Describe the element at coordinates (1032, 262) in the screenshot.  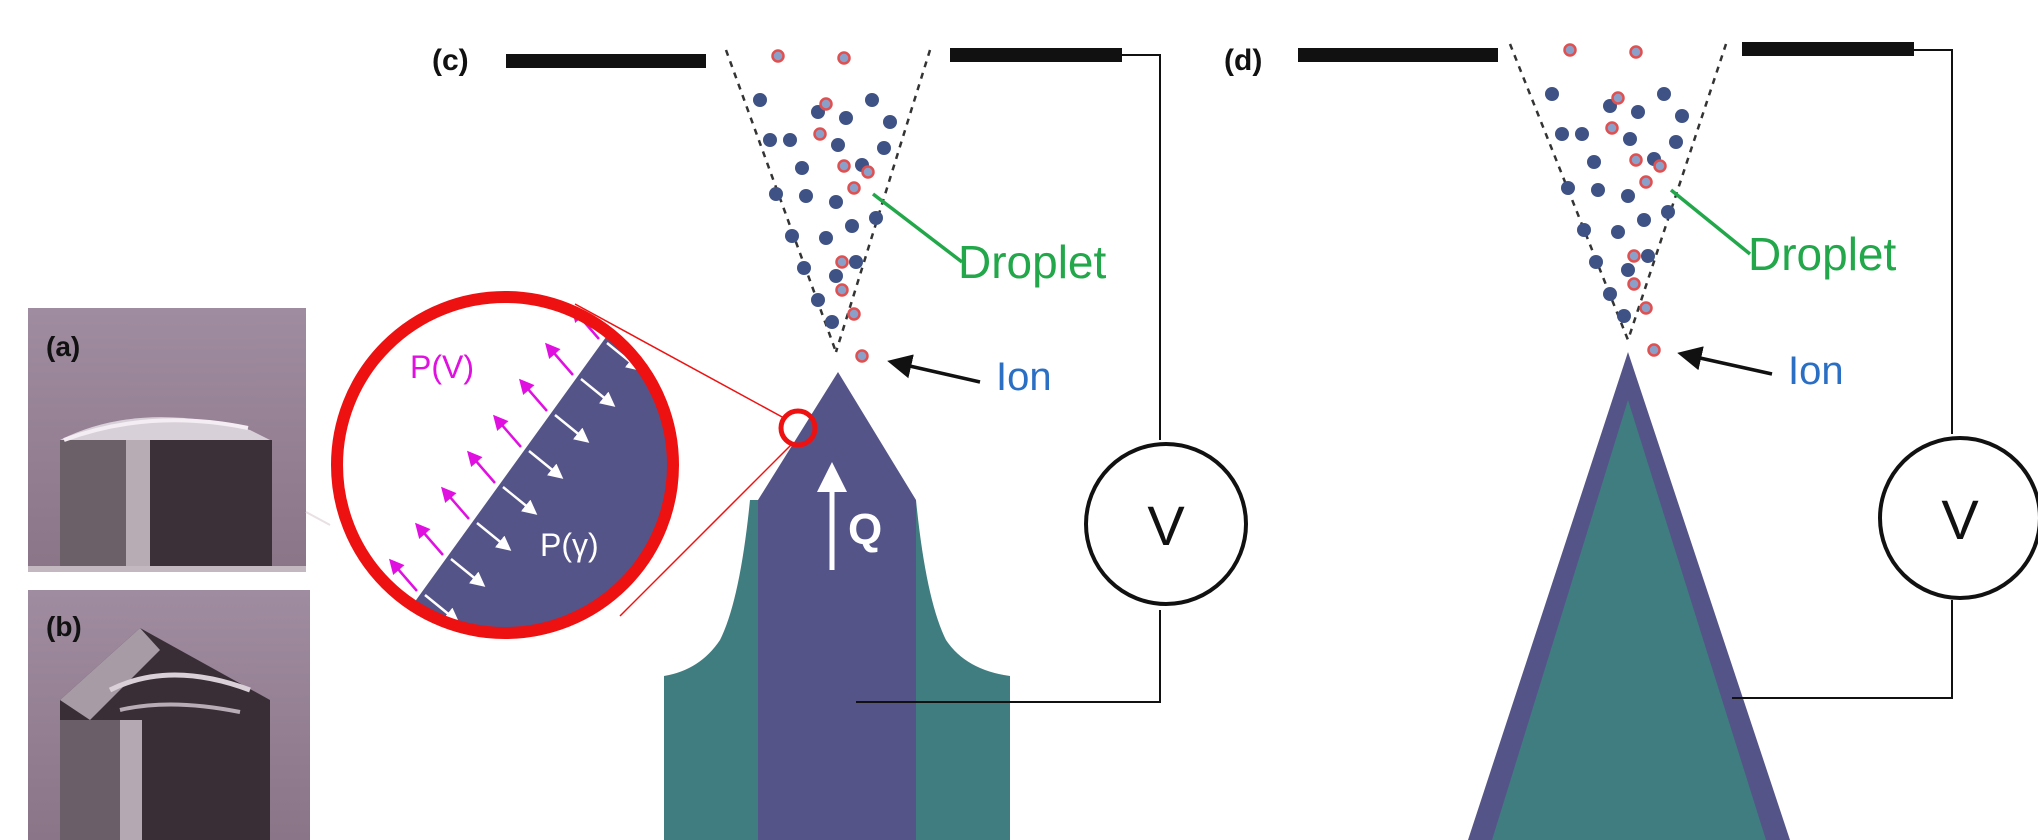
I see `droplet-label-c: Droplet` at that location.